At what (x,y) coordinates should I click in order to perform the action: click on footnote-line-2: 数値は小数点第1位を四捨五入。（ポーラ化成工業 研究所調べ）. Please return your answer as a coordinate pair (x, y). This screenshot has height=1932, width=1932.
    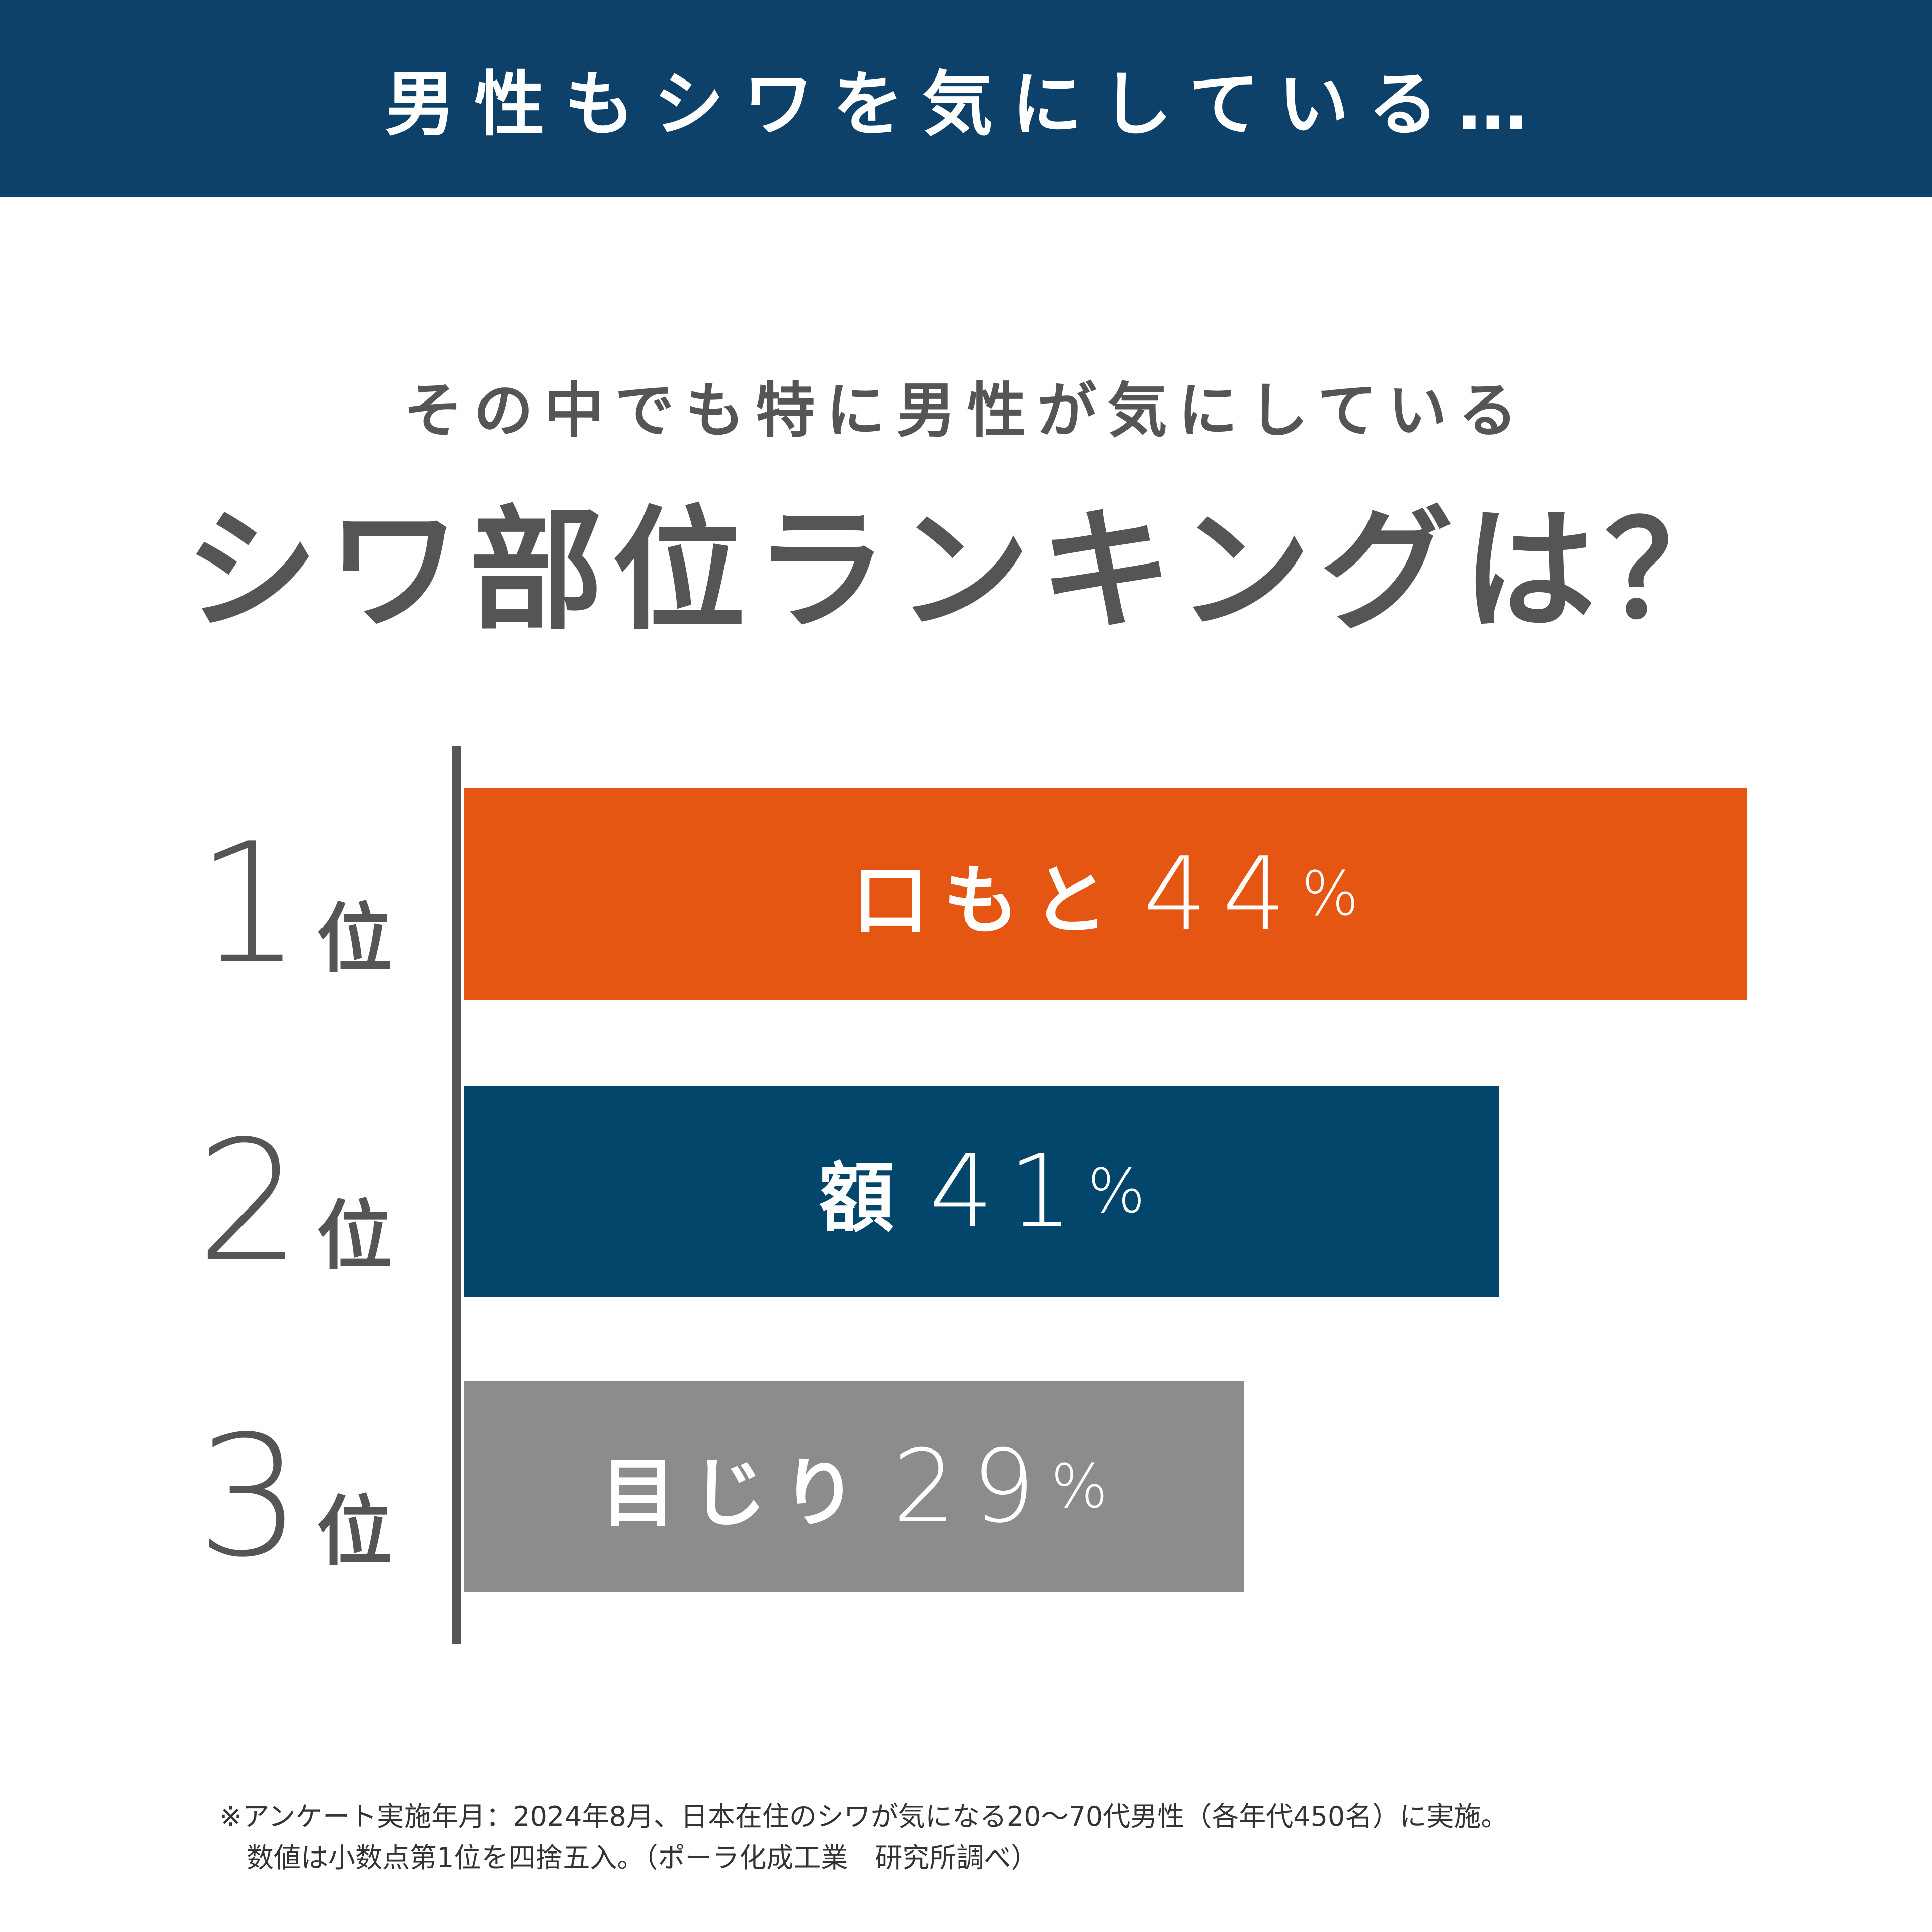
    Looking at the image, I should click on (642, 1858).